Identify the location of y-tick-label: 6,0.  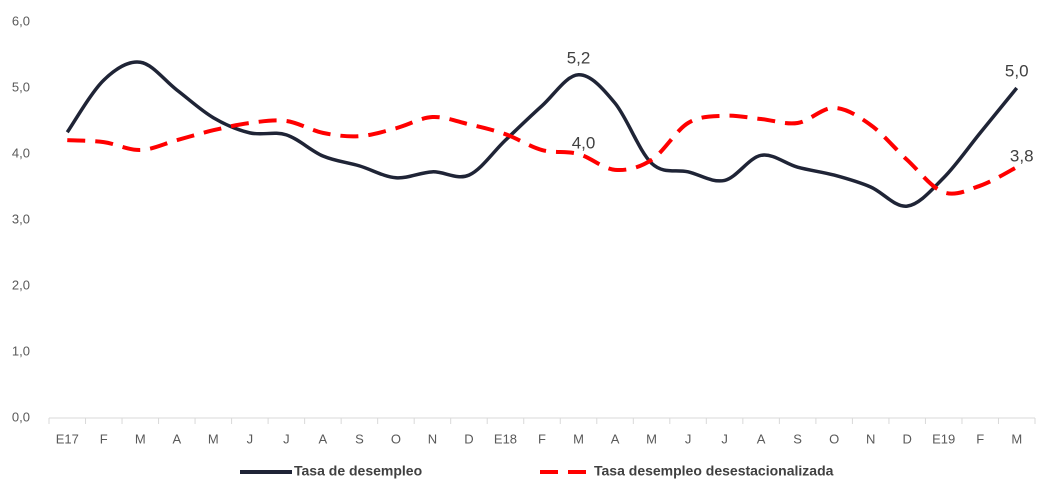
(21, 20).